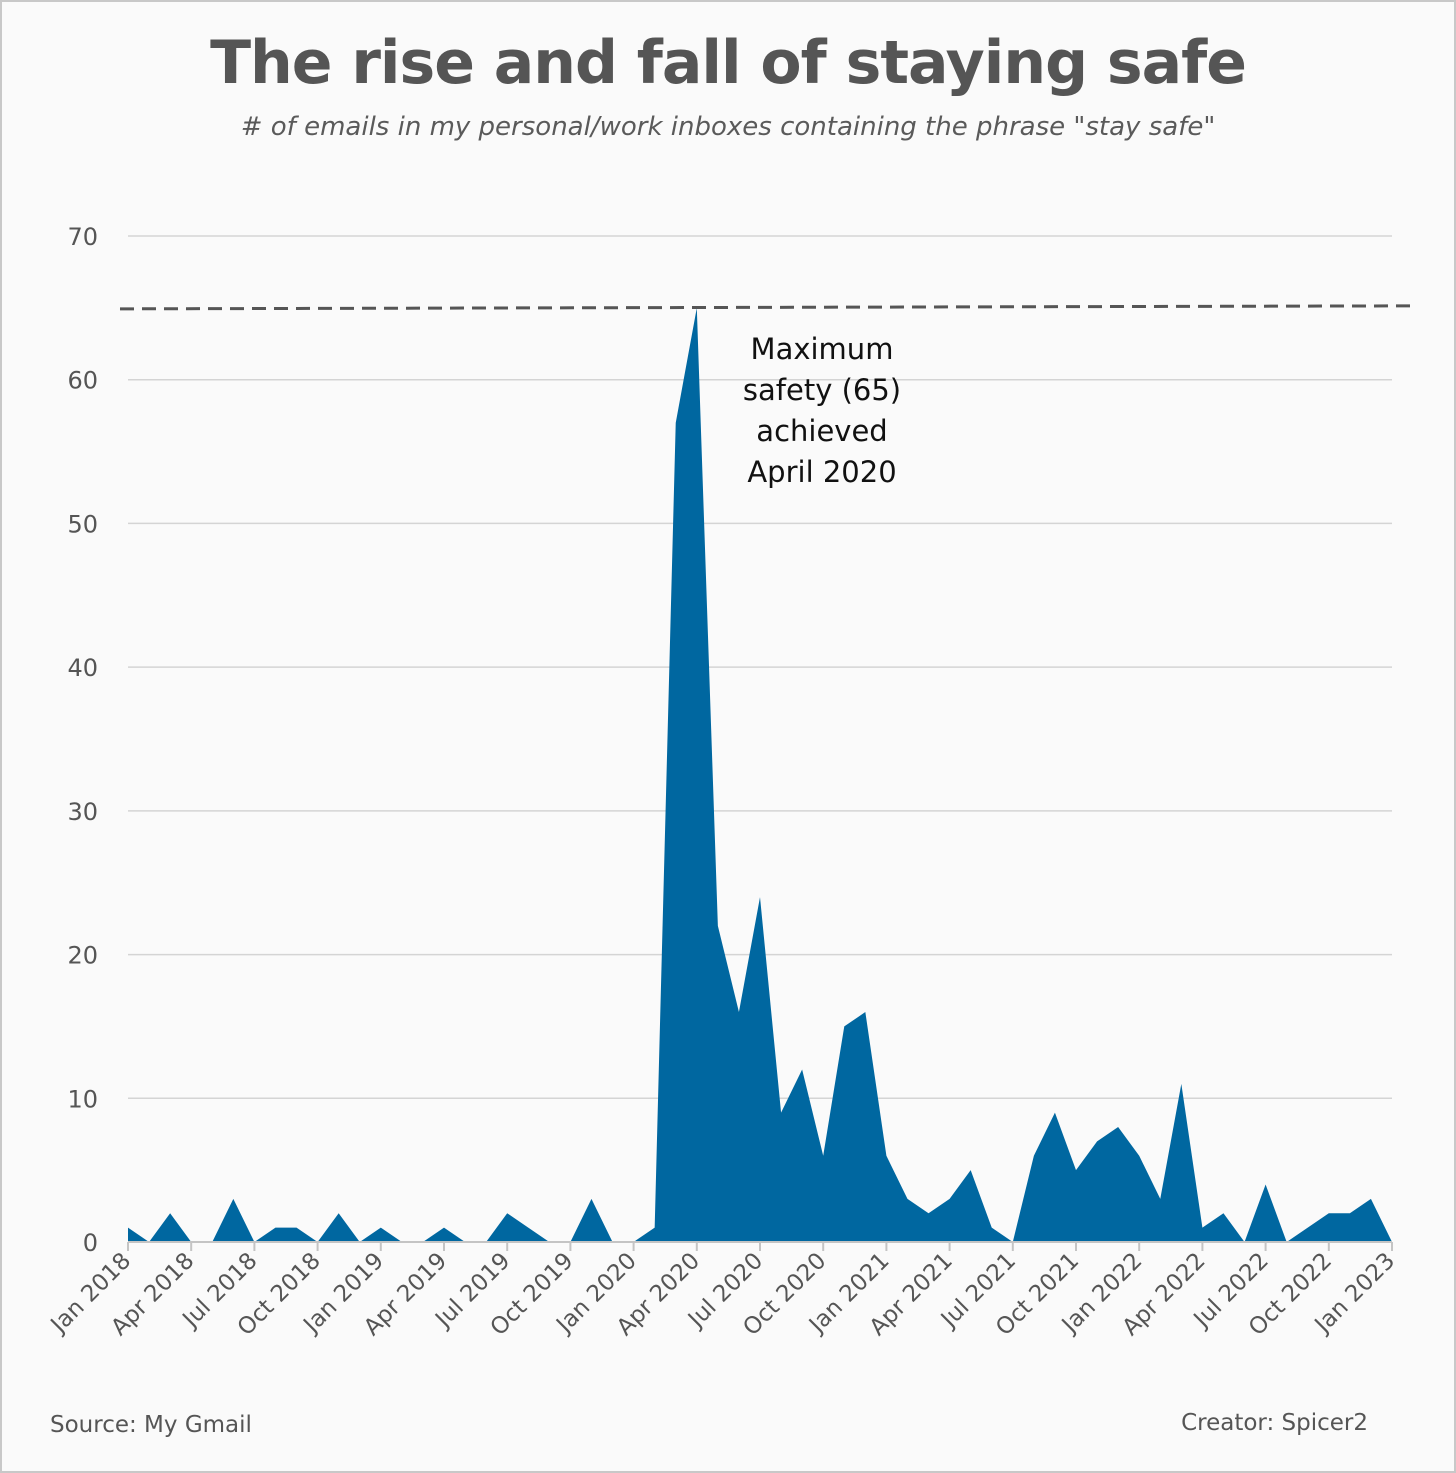 The image size is (1456, 1473). What do you see at coordinates (1274, 1423) in the screenshot?
I see `creator-note: Creator: Spicer2` at bounding box center [1274, 1423].